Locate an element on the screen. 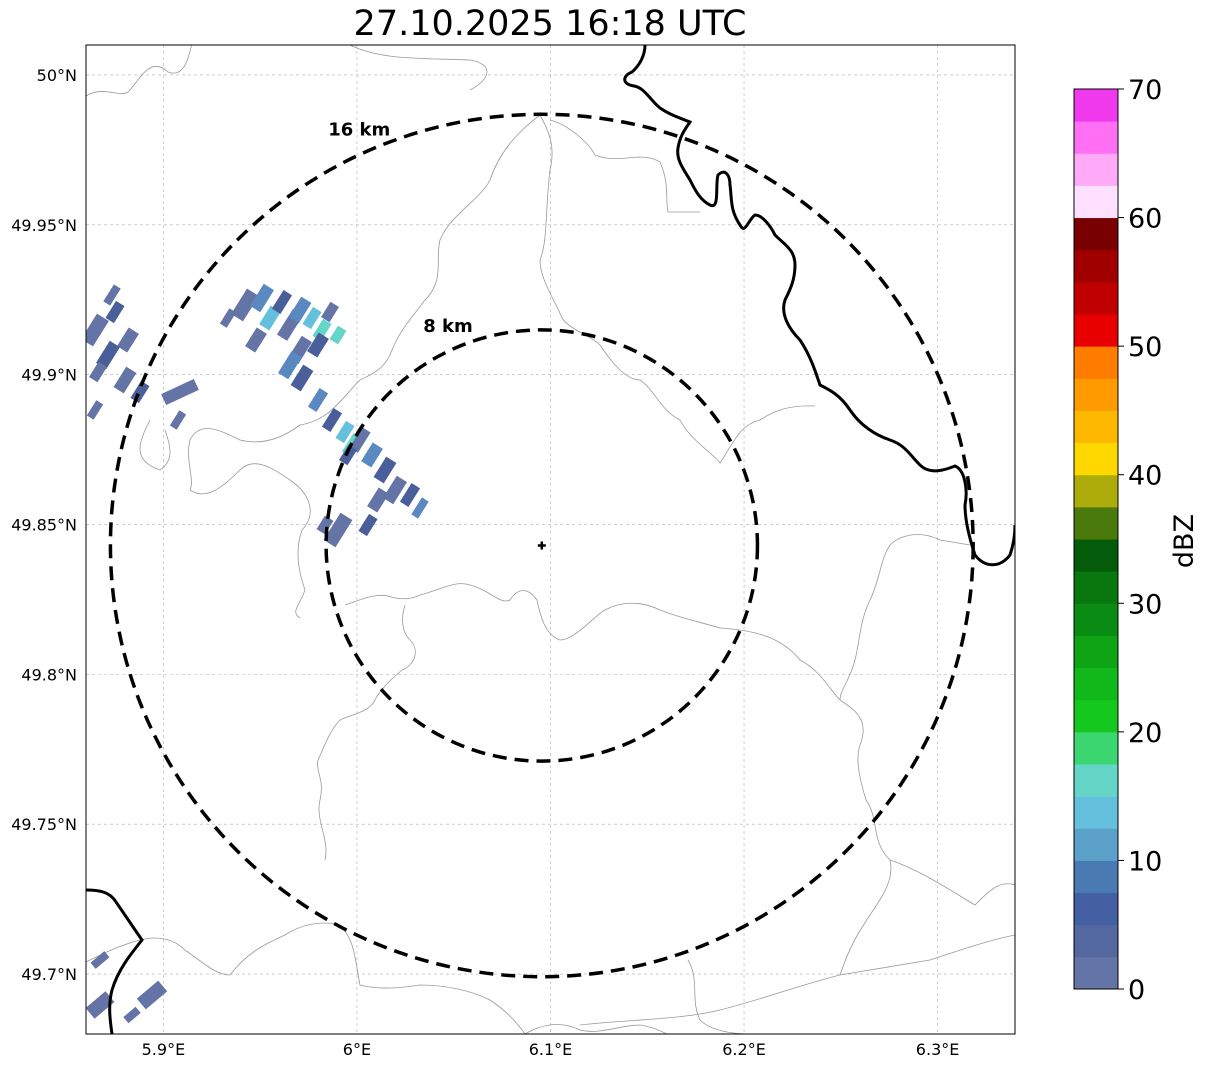 Image resolution: width=1207 pixels, height=1069 pixels. colorbar-tick-label: 70 is located at coordinates (1145, 90).